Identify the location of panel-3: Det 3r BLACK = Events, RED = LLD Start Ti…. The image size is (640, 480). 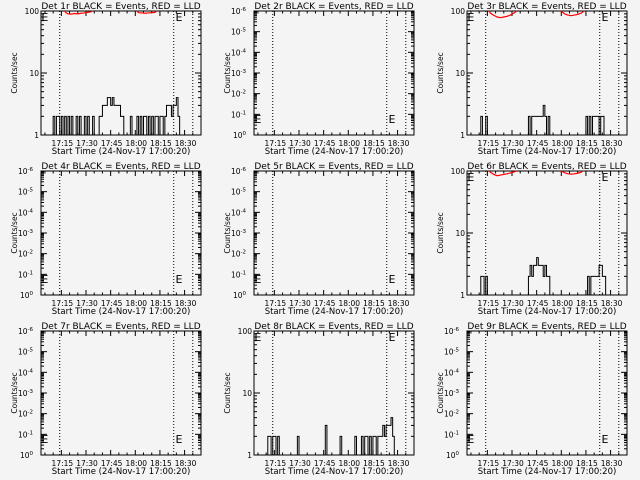
(532, 79).